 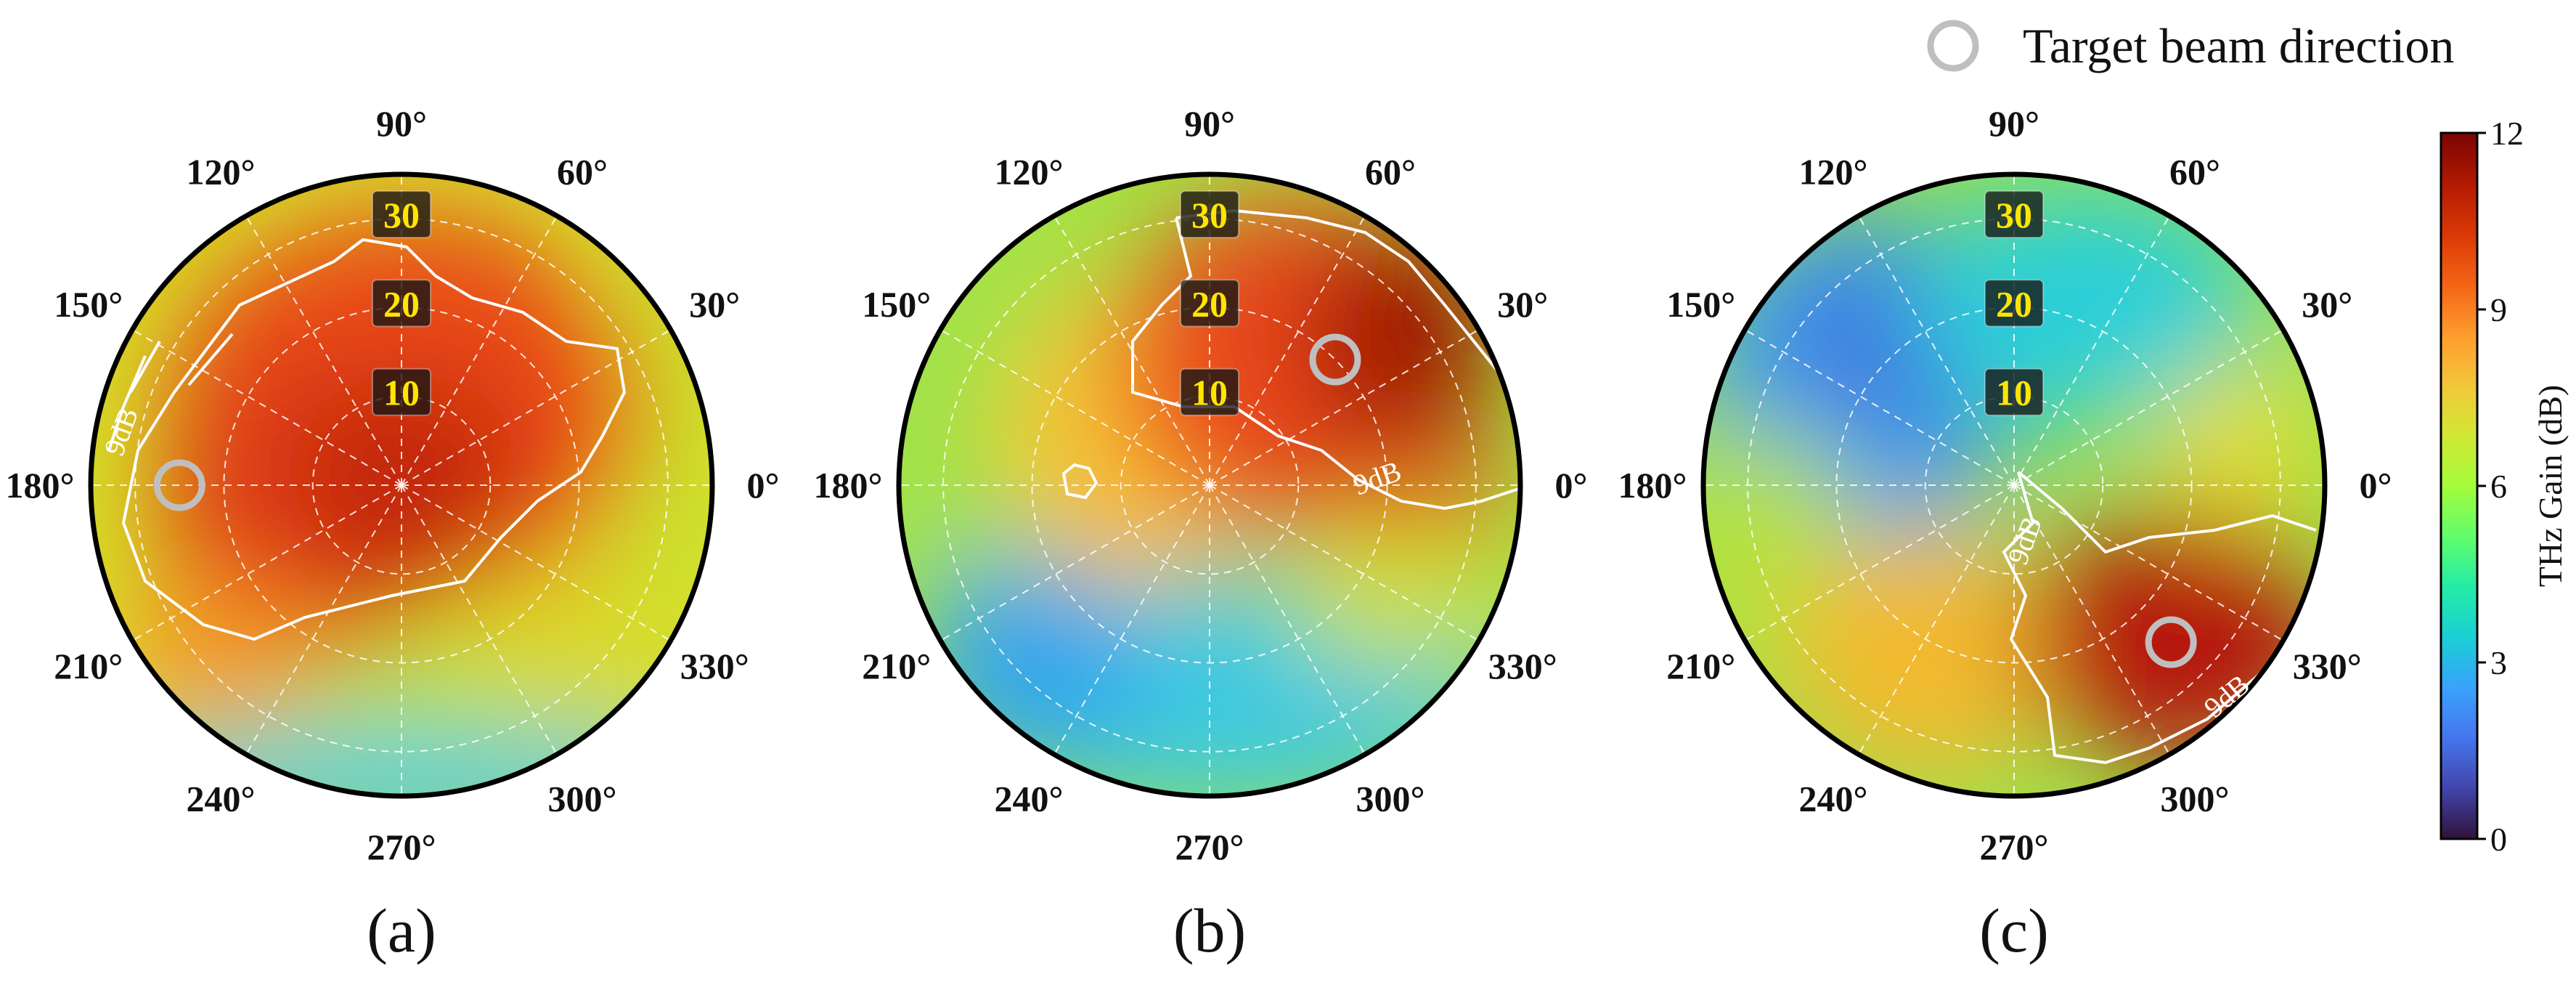 What do you see at coordinates (582, 799) in the screenshot?
I see `panel-a-theta-tick-10: 300°` at bounding box center [582, 799].